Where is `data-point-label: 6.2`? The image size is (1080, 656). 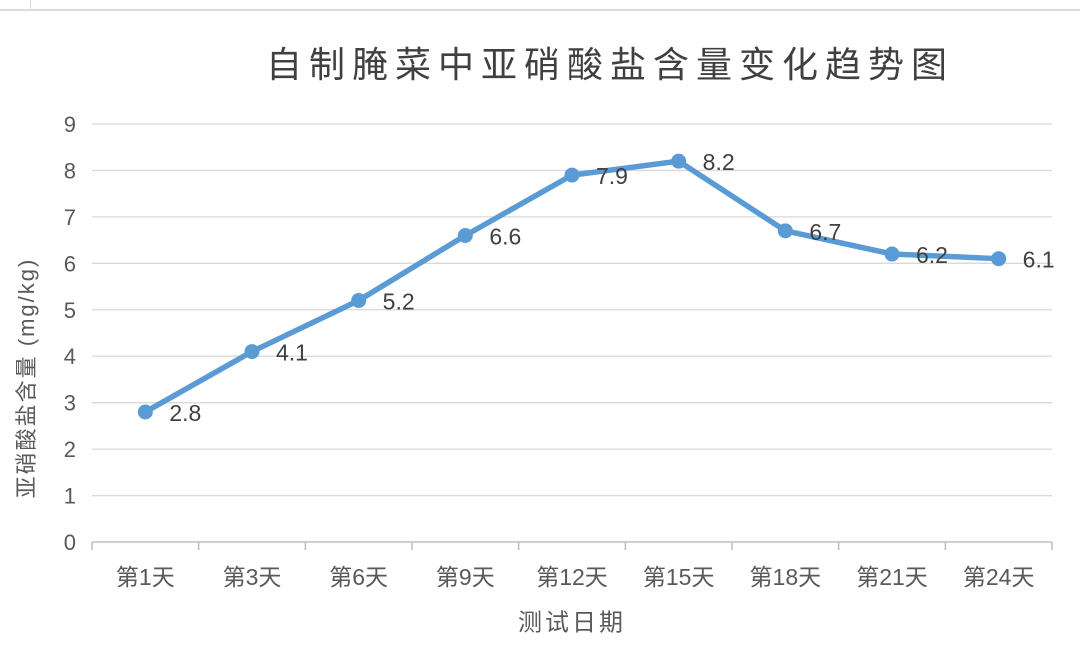
data-point-label: 6.2 is located at coordinates (932, 255).